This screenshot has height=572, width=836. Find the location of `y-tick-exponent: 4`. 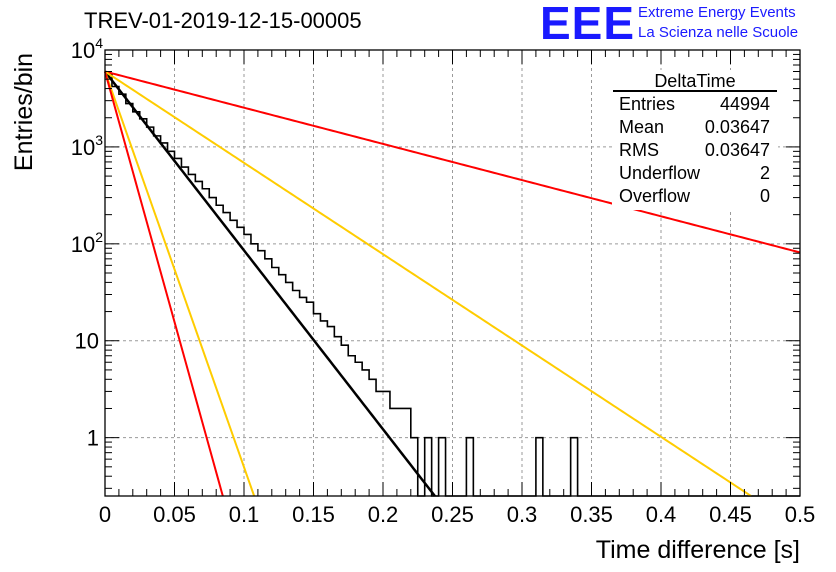

y-tick-exponent: 4 is located at coordinates (99, 43).